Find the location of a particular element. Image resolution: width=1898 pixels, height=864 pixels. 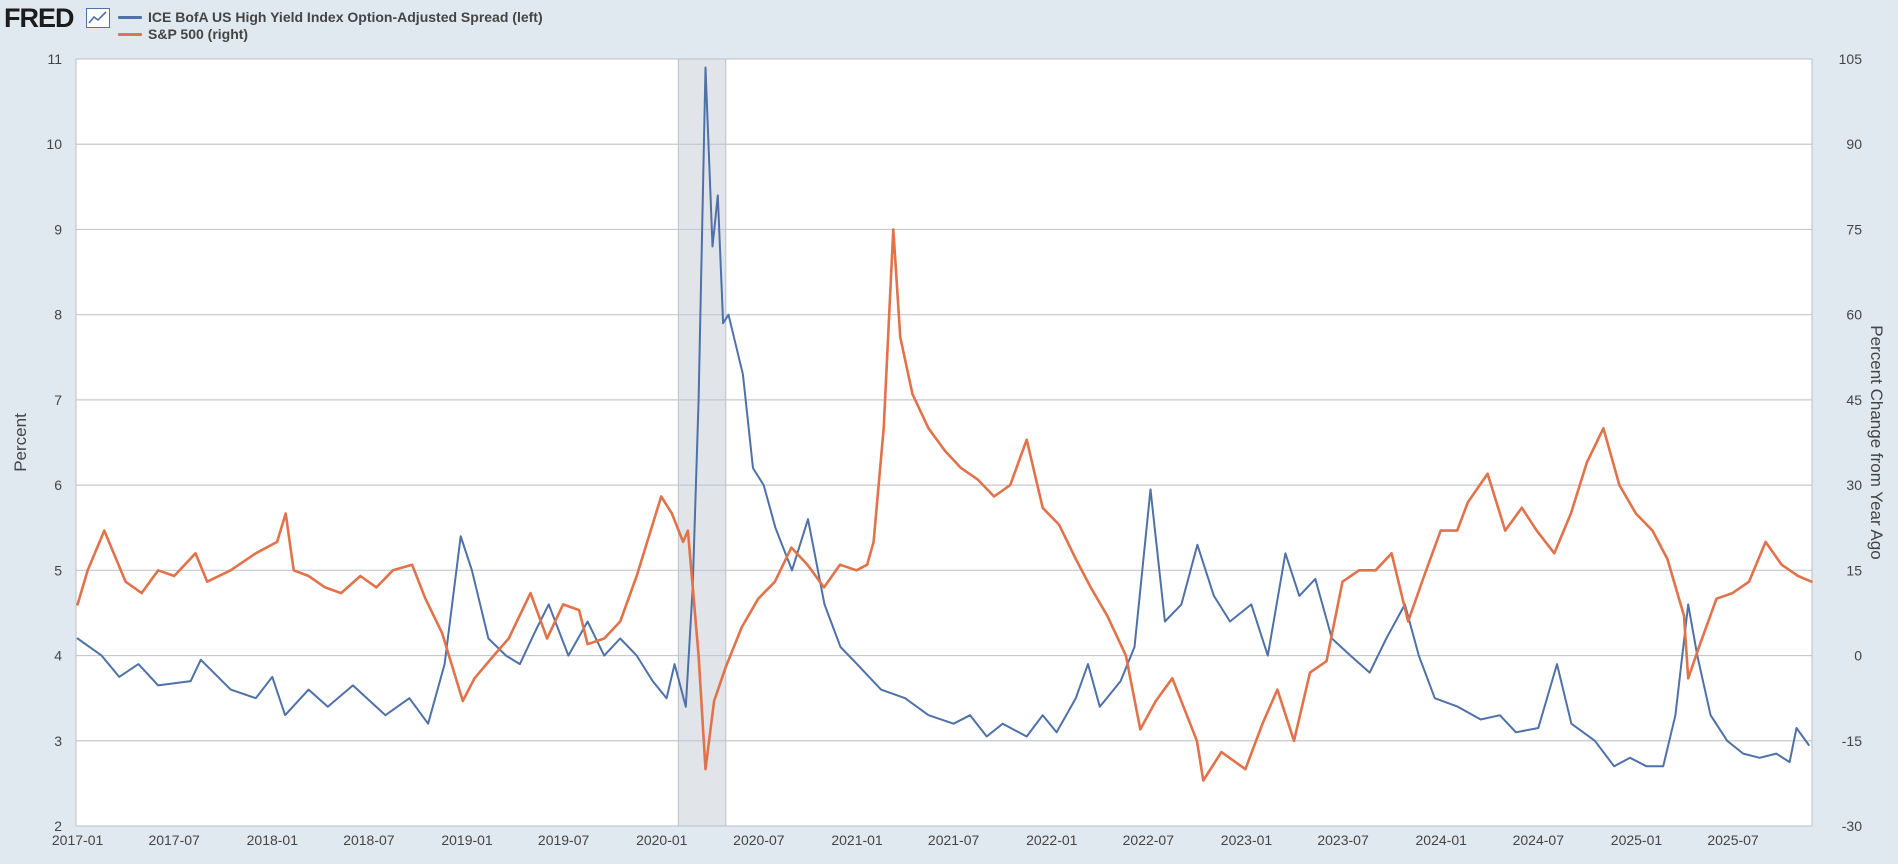

x-tick-label: 2020-07 is located at coordinates (759, 840).